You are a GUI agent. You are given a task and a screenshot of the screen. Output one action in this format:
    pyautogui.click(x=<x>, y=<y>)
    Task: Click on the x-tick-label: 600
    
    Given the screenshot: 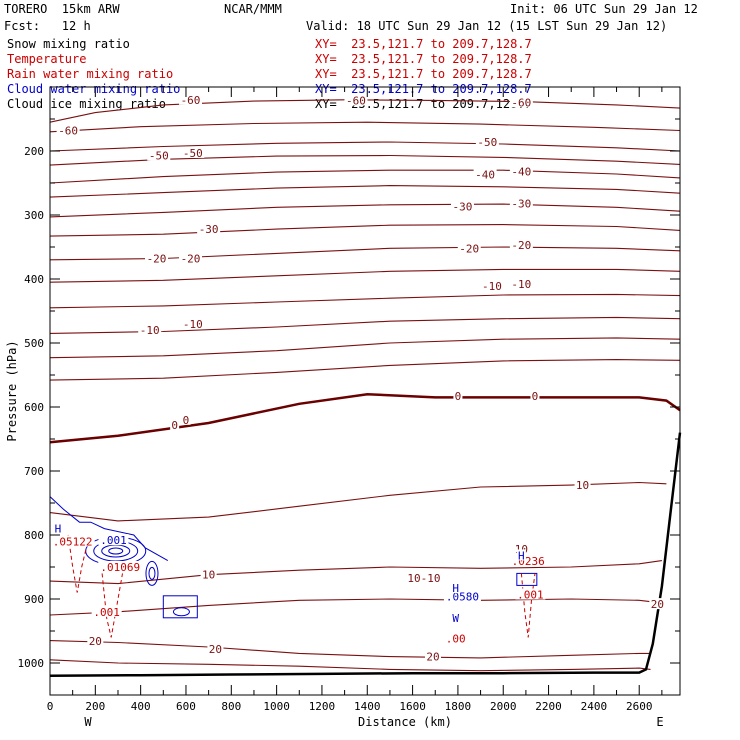 What is the action you would take?
    pyautogui.click(x=186, y=706)
    